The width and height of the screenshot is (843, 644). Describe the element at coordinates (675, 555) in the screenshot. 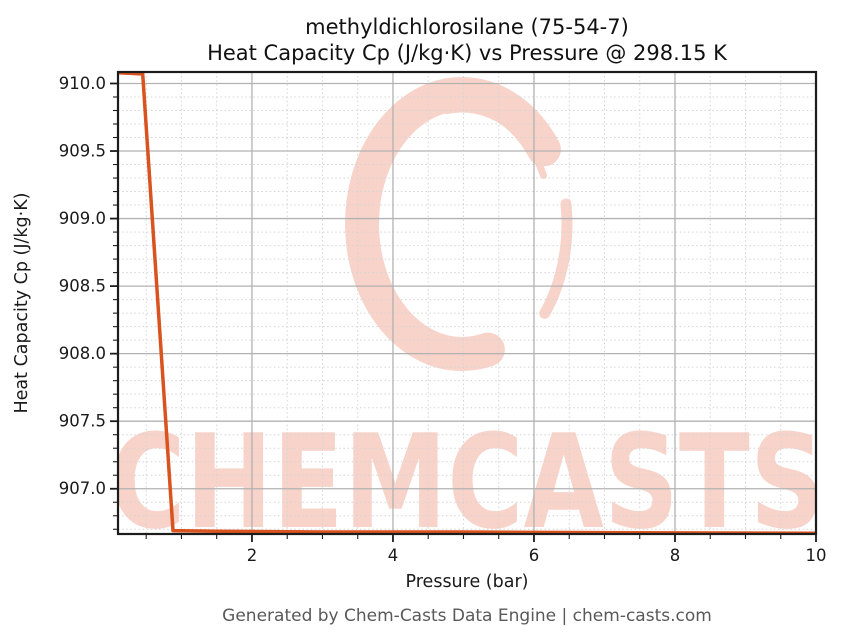

I see `x-tick-label: 8` at that location.